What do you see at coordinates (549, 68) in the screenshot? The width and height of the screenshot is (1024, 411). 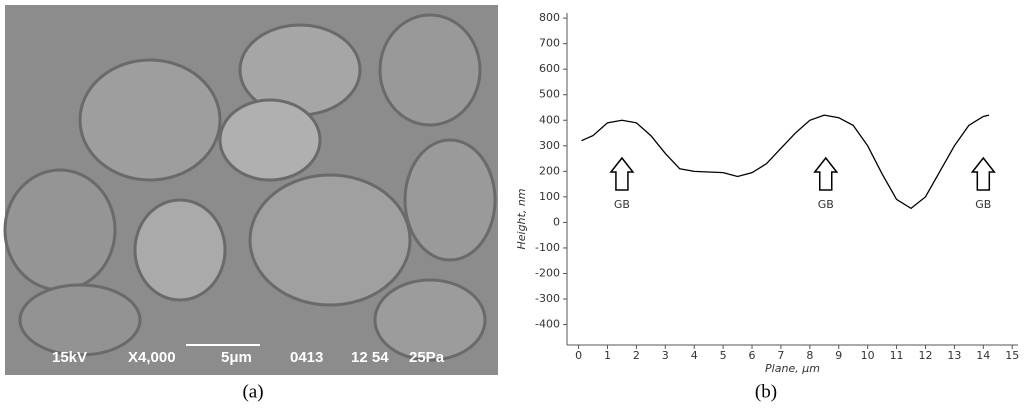 I see `y-tick-label: 600` at bounding box center [549, 68].